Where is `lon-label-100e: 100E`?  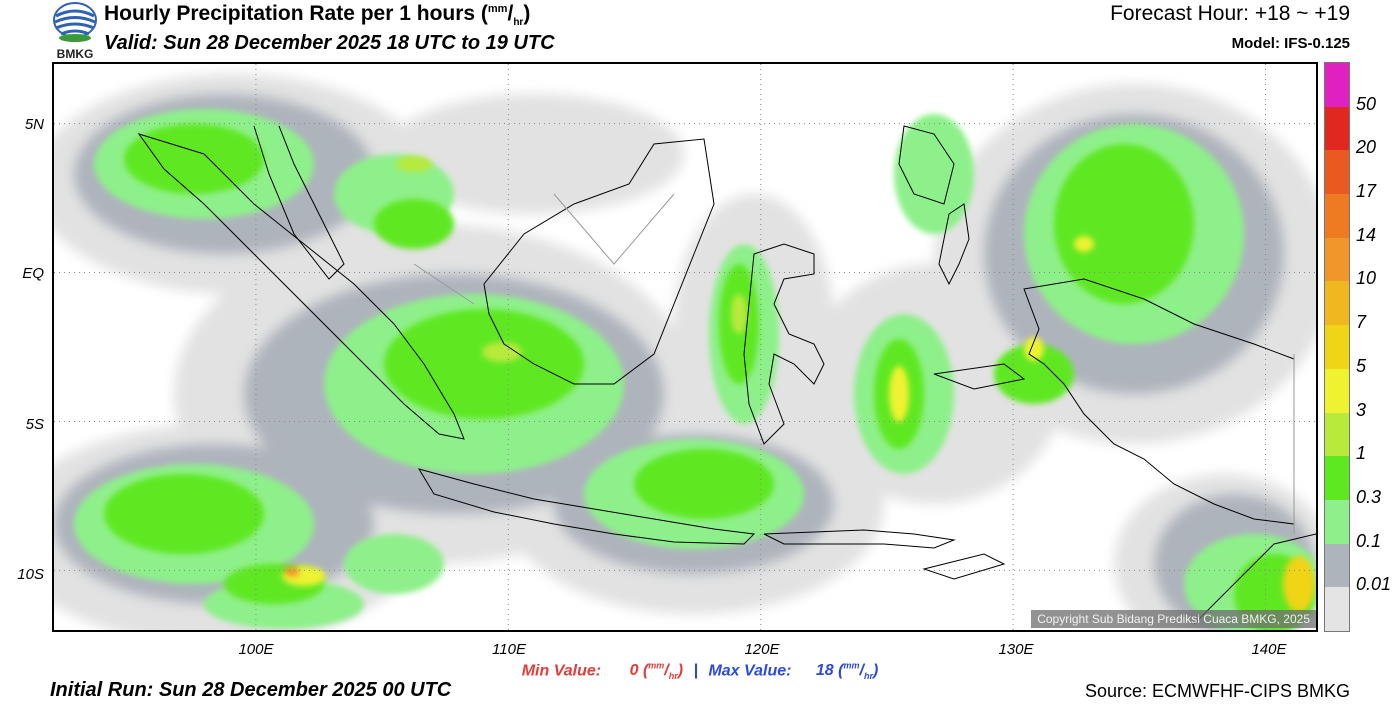
lon-label-100e: 100E is located at coordinates (256, 649).